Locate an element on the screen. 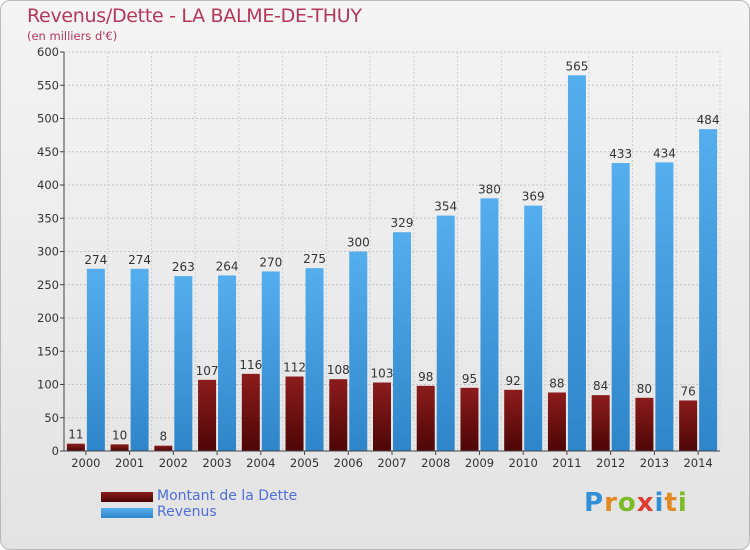 The height and width of the screenshot is (550, 750). logo-letter: x is located at coordinates (645, 503).